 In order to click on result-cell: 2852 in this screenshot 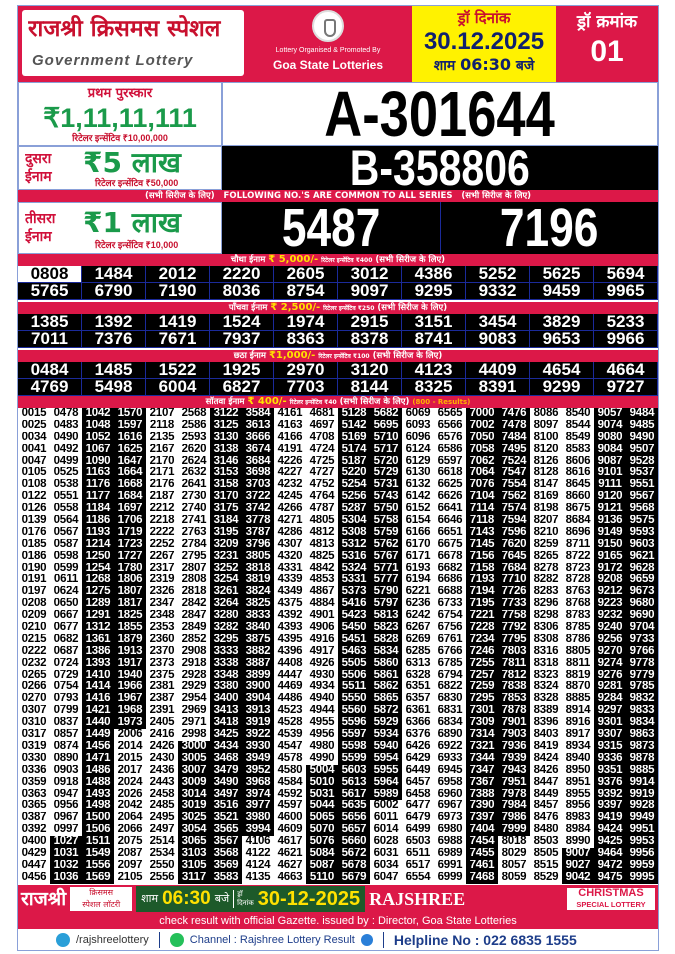, I will do `click(194, 639)`.